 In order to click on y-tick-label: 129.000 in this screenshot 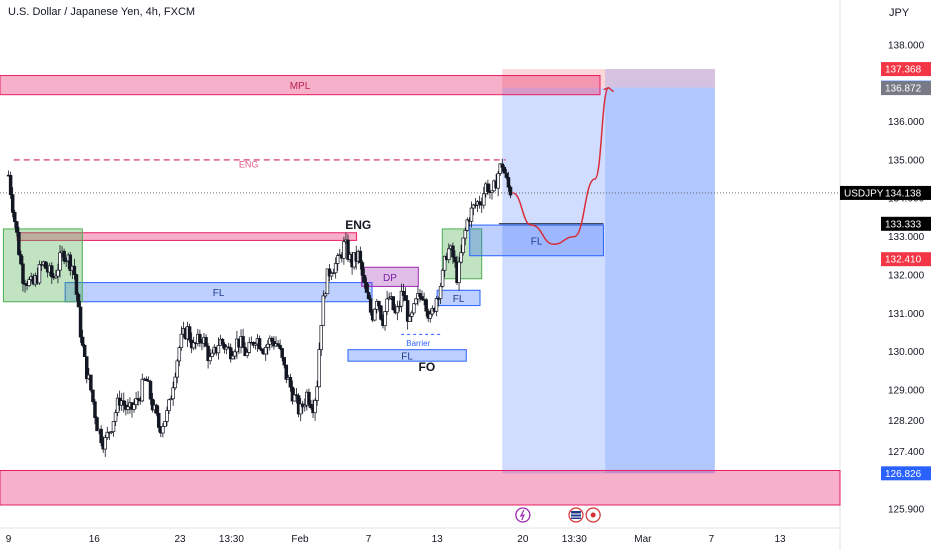, I will do `click(906, 390)`.